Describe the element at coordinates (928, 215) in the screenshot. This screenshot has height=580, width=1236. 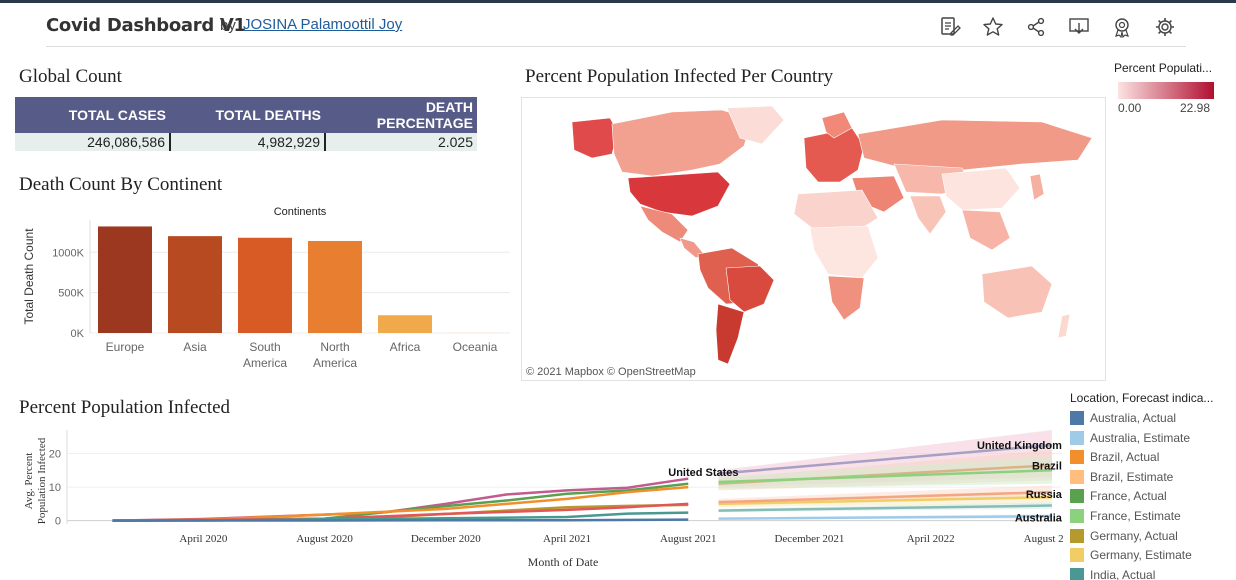
I see `map-region-india` at that location.